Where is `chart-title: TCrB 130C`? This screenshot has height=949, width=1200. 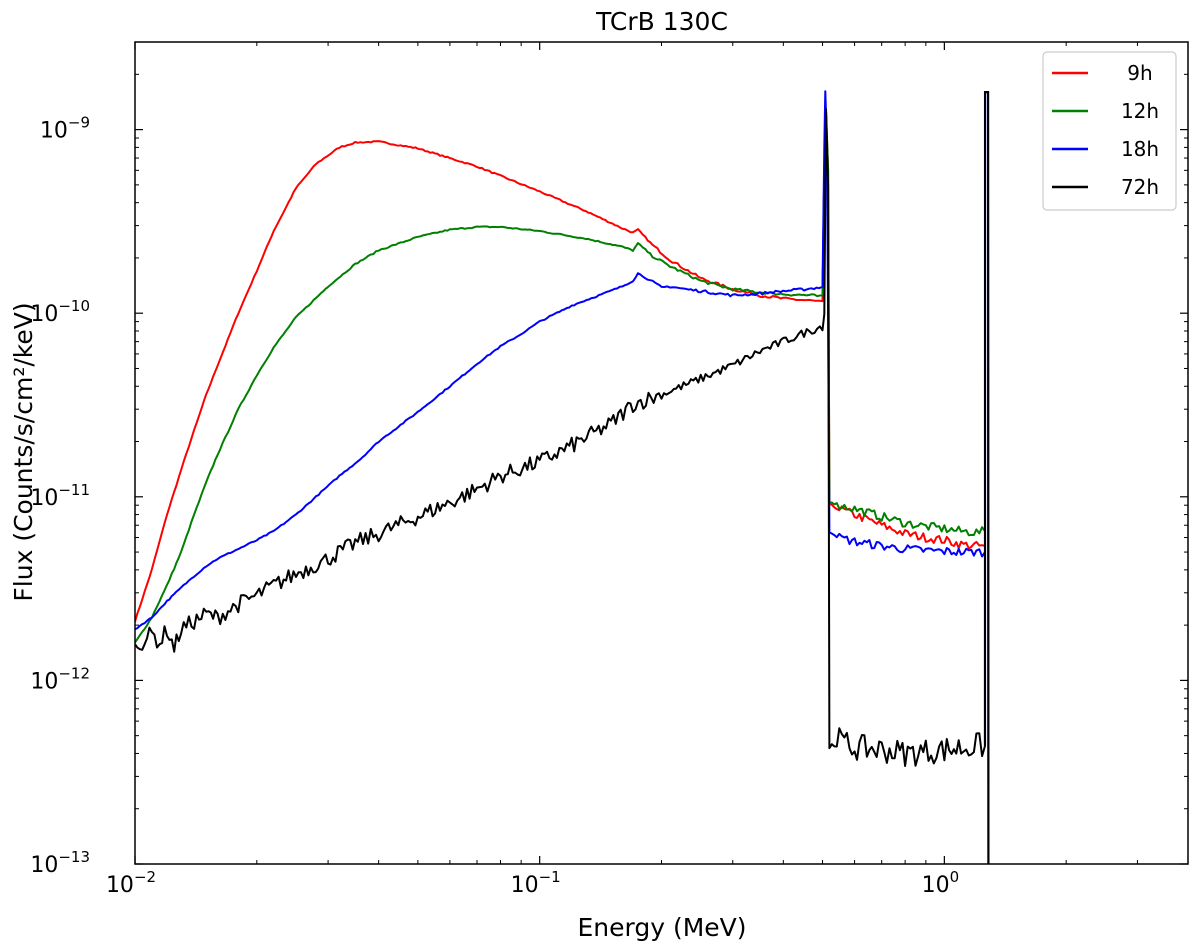
chart-title: TCrB 130C is located at coordinates (661, 21).